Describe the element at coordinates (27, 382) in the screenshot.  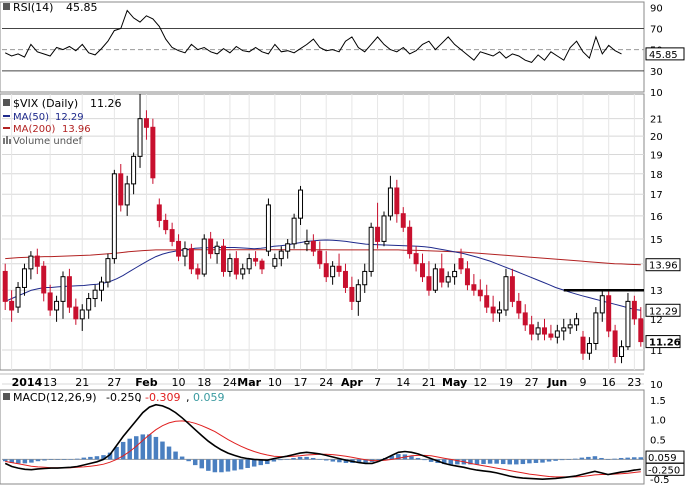
I see `x-axis-label: 2014` at that location.